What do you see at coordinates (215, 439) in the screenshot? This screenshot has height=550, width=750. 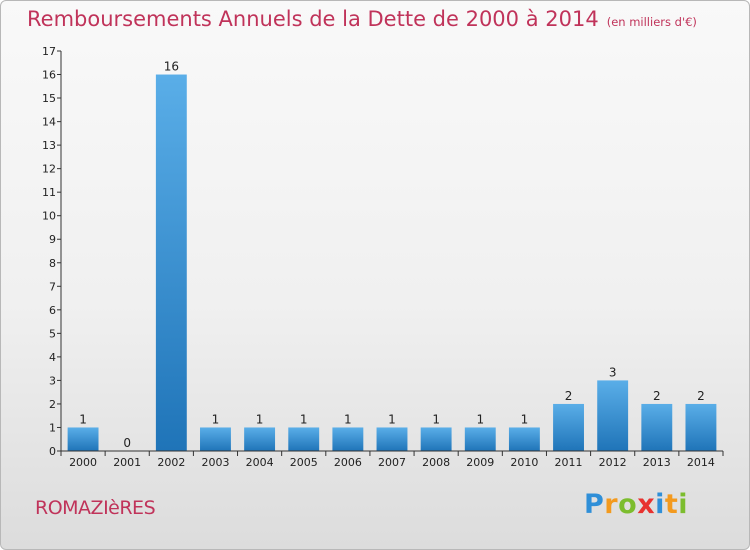 I see `bar-2003` at bounding box center [215, 439].